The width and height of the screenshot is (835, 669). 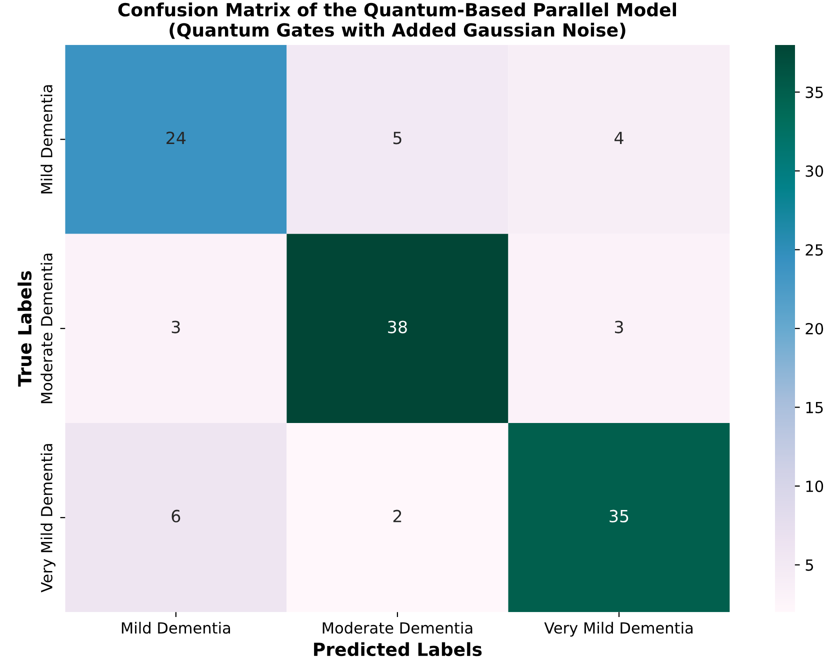 What do you see at coordinates (397, 21) in the screenshot?
I see `chart-title: Confusion Matrix of the Quantum-Based Parallel Model (Quantum Gates with Added Gaussian Noise)` at bounding box center [397, 21].